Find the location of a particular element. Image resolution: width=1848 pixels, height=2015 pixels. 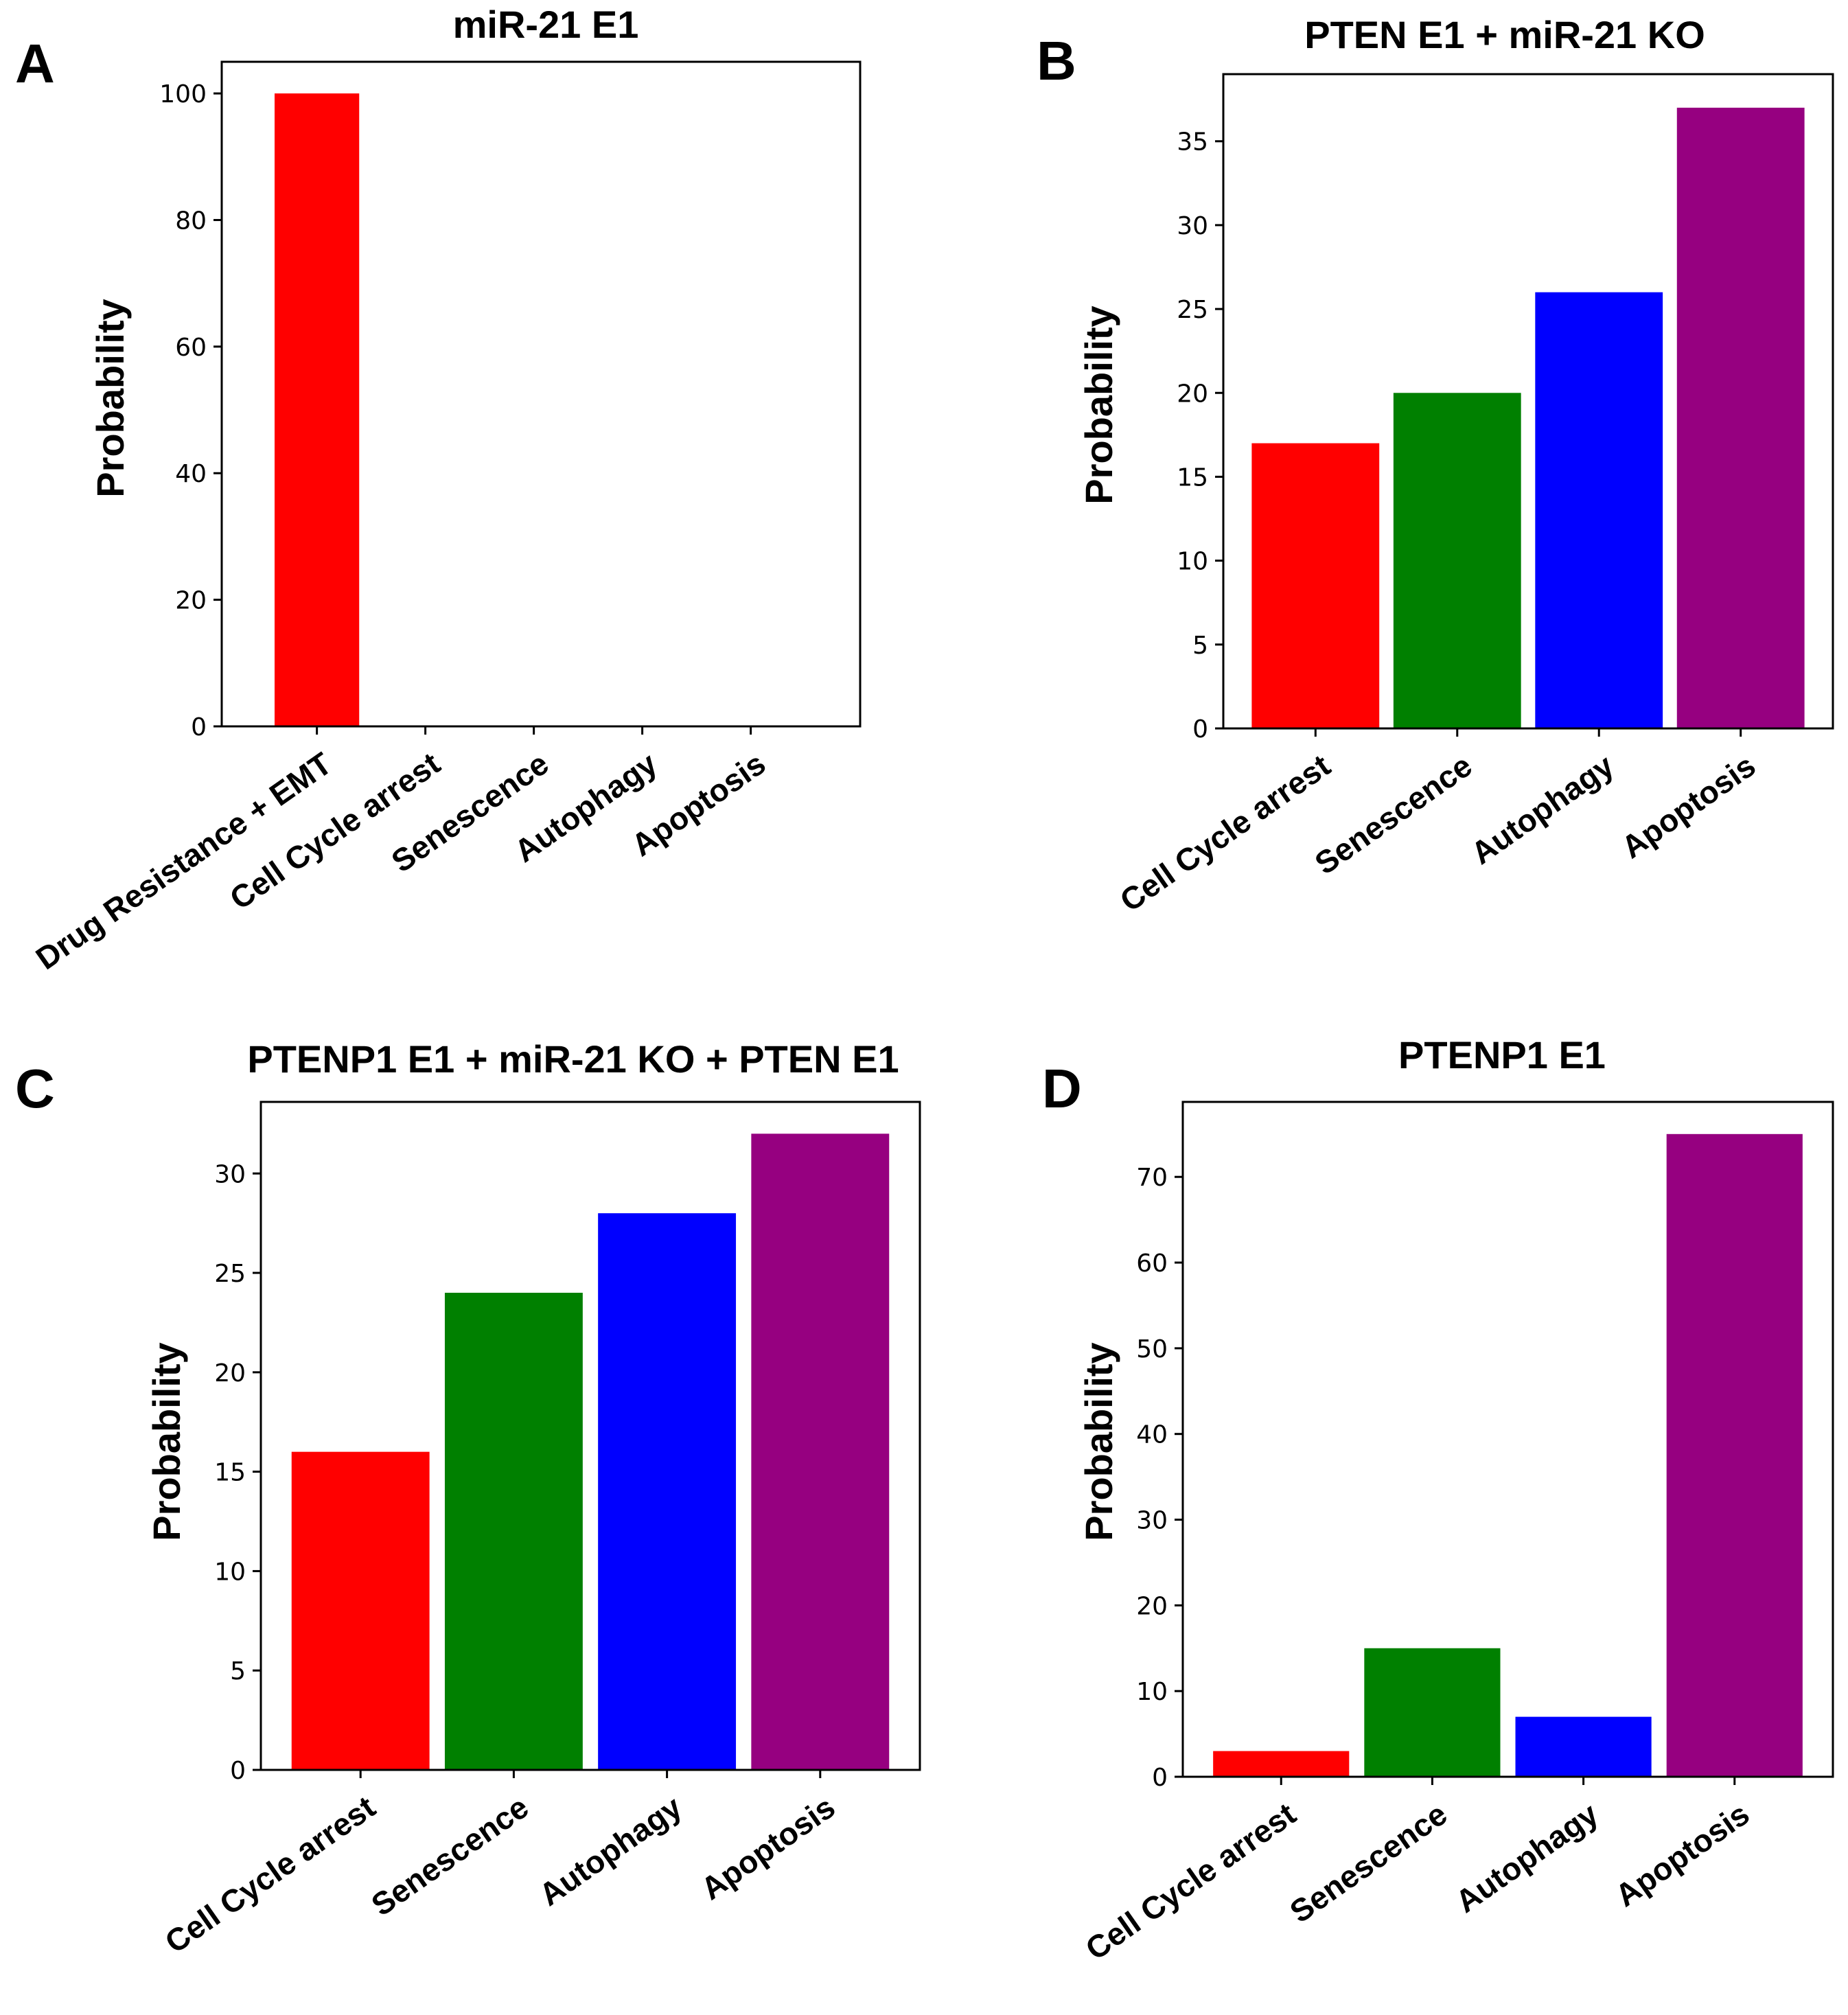

y-tick-label: 100 is located at coordinates (183, 94).